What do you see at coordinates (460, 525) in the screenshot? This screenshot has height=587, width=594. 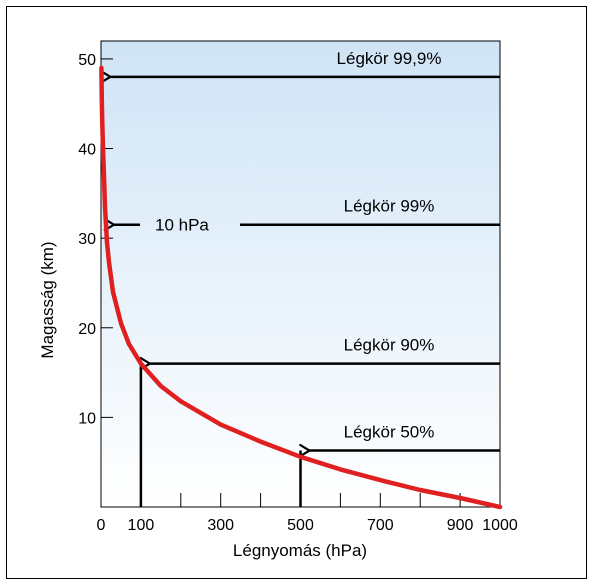 I see `x-tick-label: 900` at bounding box center [460, 525].